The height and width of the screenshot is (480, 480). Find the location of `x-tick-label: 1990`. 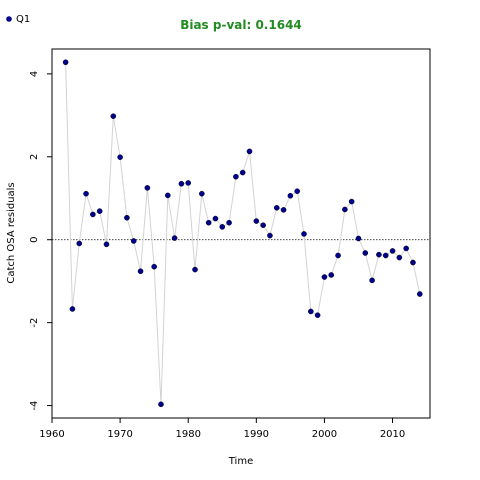

x-tick-label: 1990 is located at coordinates (256, 434).